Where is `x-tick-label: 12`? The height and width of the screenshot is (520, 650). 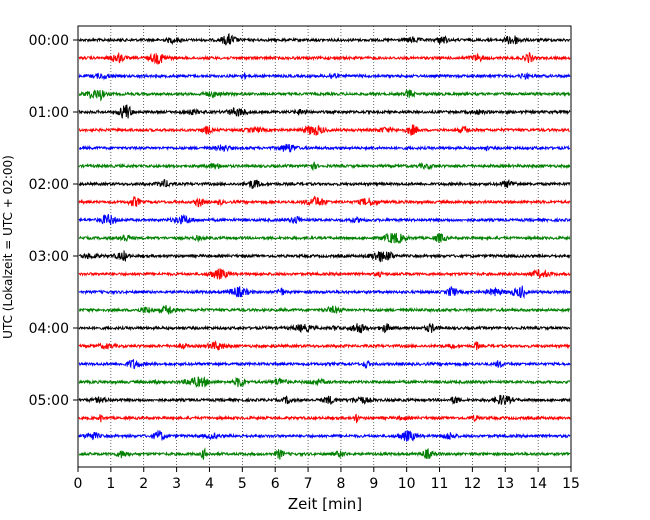
x-tick-label: 12 is located at coordinates (472, 484).